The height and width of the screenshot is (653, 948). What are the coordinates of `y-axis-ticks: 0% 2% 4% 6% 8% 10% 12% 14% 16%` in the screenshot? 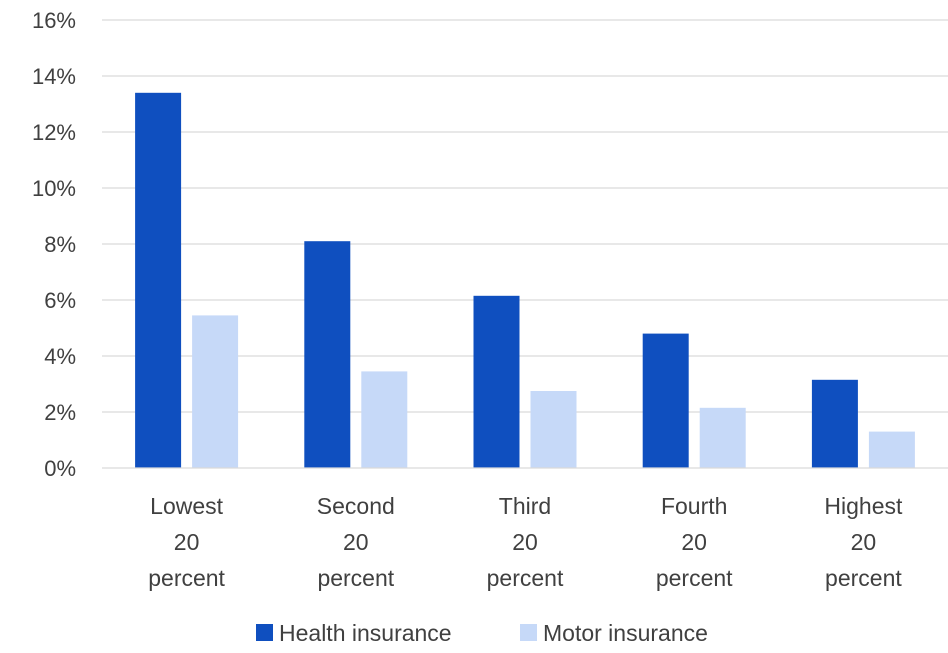 It's located at (54, 244).